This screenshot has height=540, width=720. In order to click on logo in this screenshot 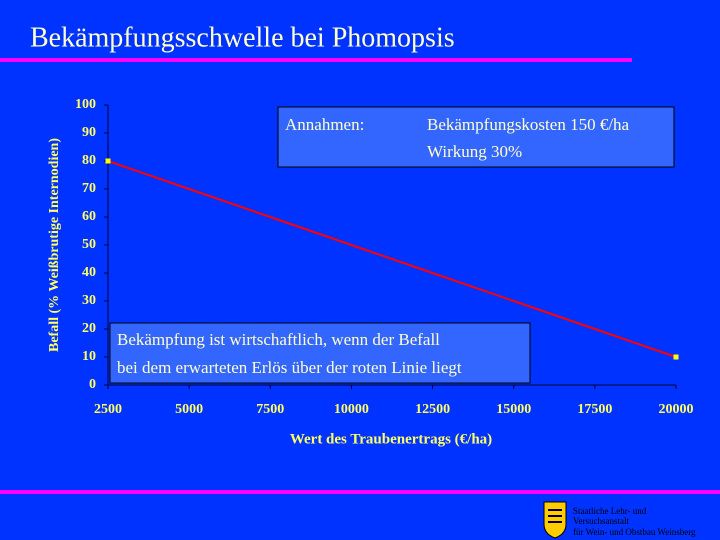, I will do `click(555, 520)`.